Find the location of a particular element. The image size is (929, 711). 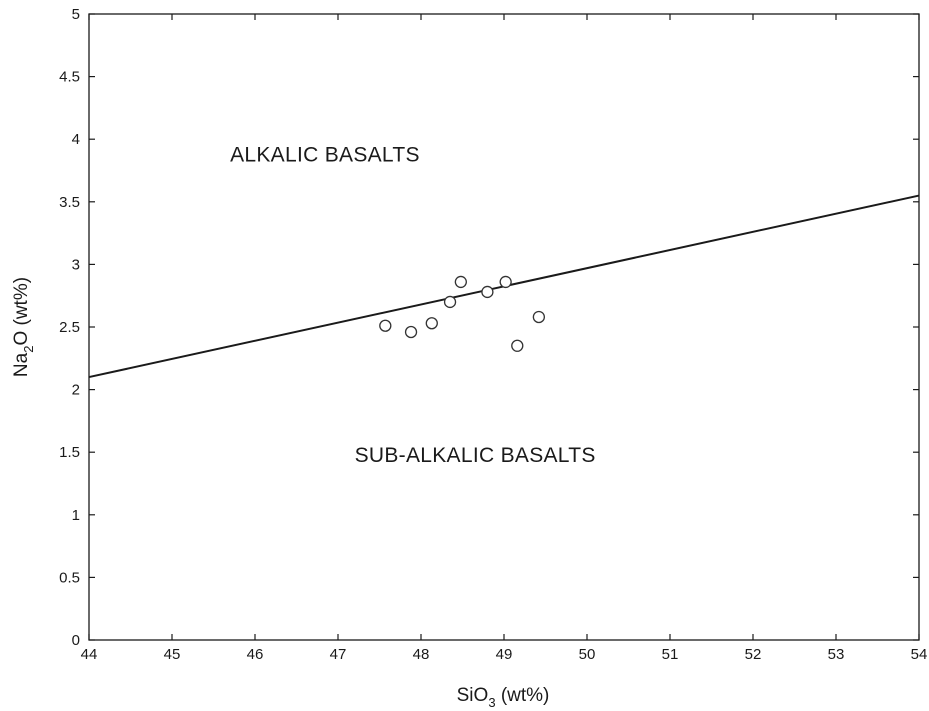

x-tick-label: 50 is located at coordinates (587, 654).